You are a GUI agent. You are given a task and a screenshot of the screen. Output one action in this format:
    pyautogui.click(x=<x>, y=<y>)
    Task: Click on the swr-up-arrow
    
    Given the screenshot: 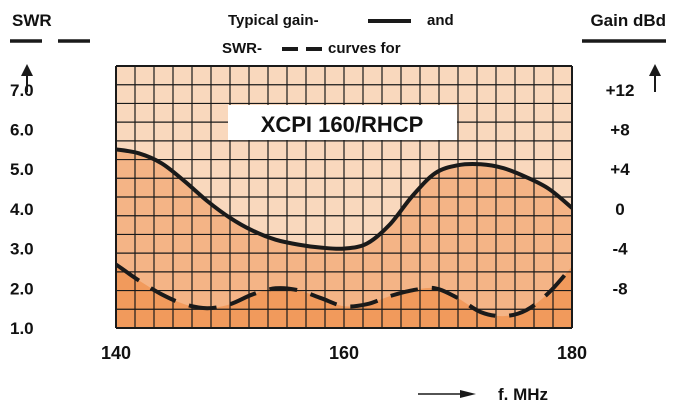 What is the action you would take?
    pyautogui.click(x=27, y=78)
    